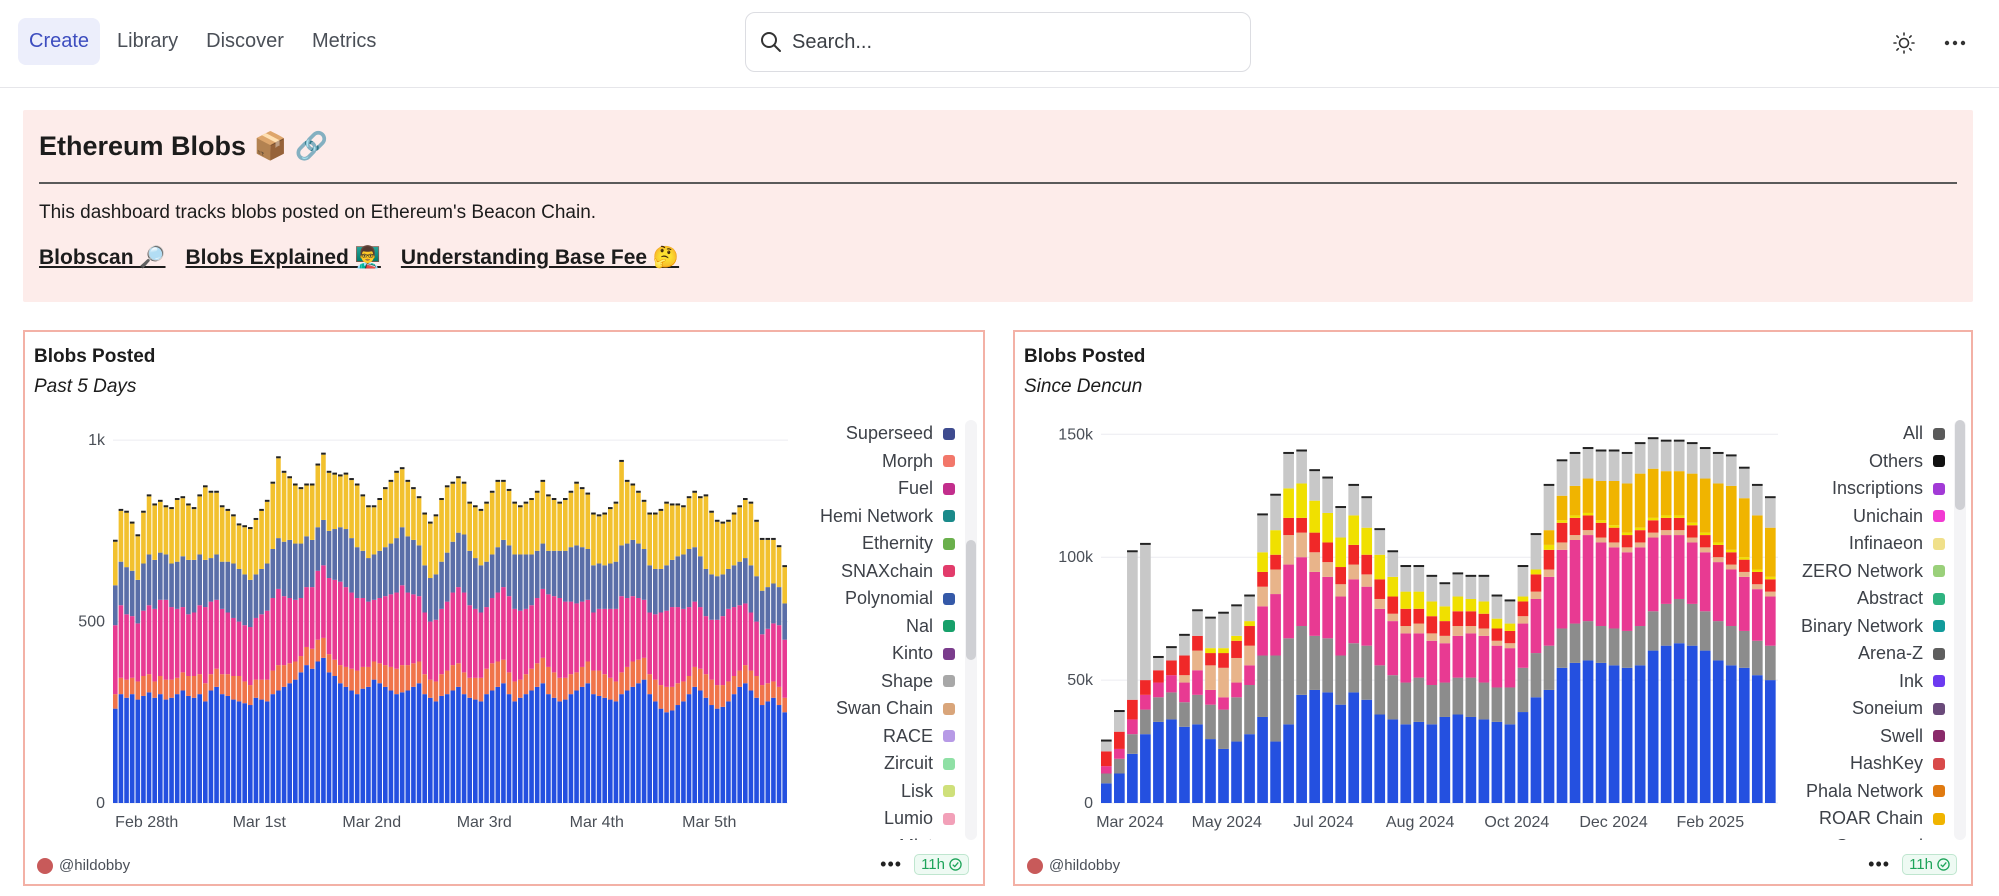  What do you see at coordinates (1860, 572) in the screenshot?
I see `legend-item: ZERO Network` at bounding box center [1860, 572].